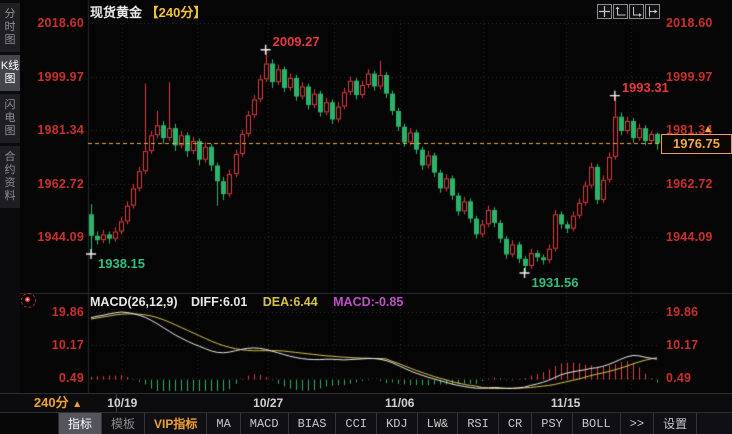 Image resolution: width=732 pixels, height=434 pixels. I want to click on sidebar-tab-分时图: 分时图, so click(10, 27).